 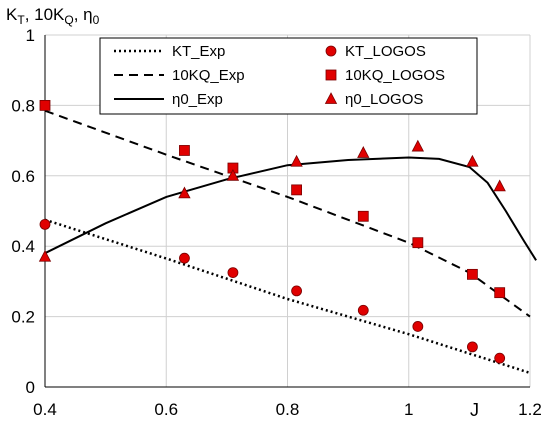 What do you see at coordinates (208, 75) in the screenshot?
I see `legend-label: 10KQ_Exp` at bounding box center [208, 75].